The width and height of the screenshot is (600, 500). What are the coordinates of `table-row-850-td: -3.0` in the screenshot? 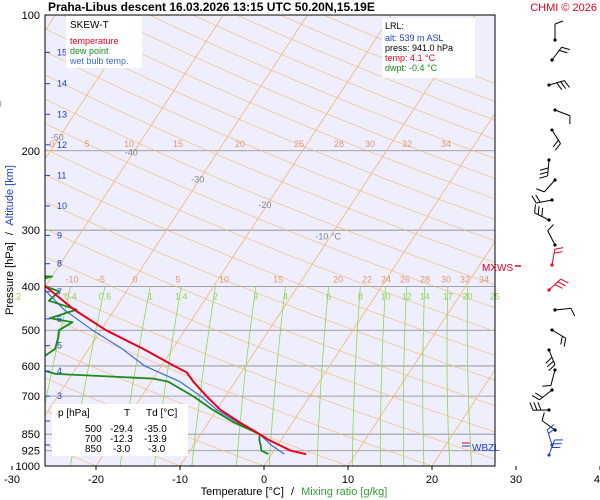 It's located at (157, 449).